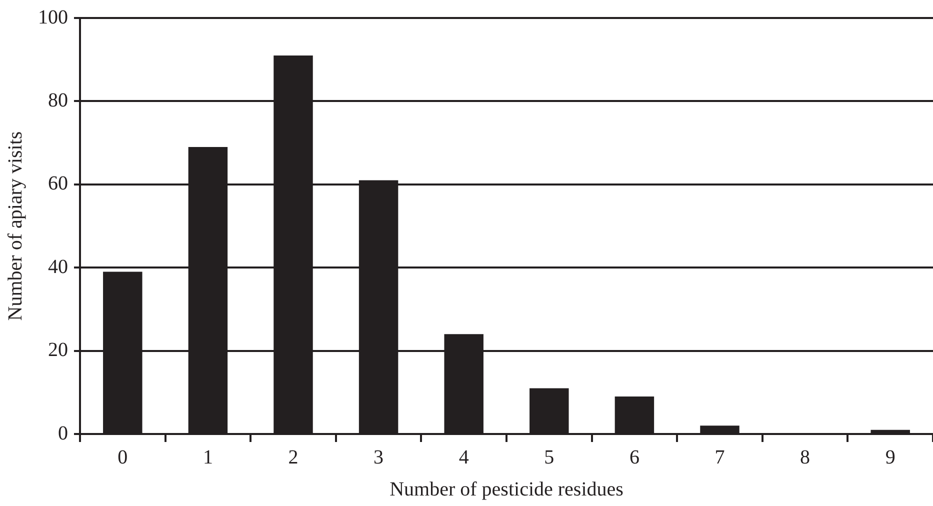 The image size is (933, 506). What do you see at coordinates (507, 489) in the screenshot?
I see `x-axis-title: Number of pesticide residues` at bounding box center [507, 489].